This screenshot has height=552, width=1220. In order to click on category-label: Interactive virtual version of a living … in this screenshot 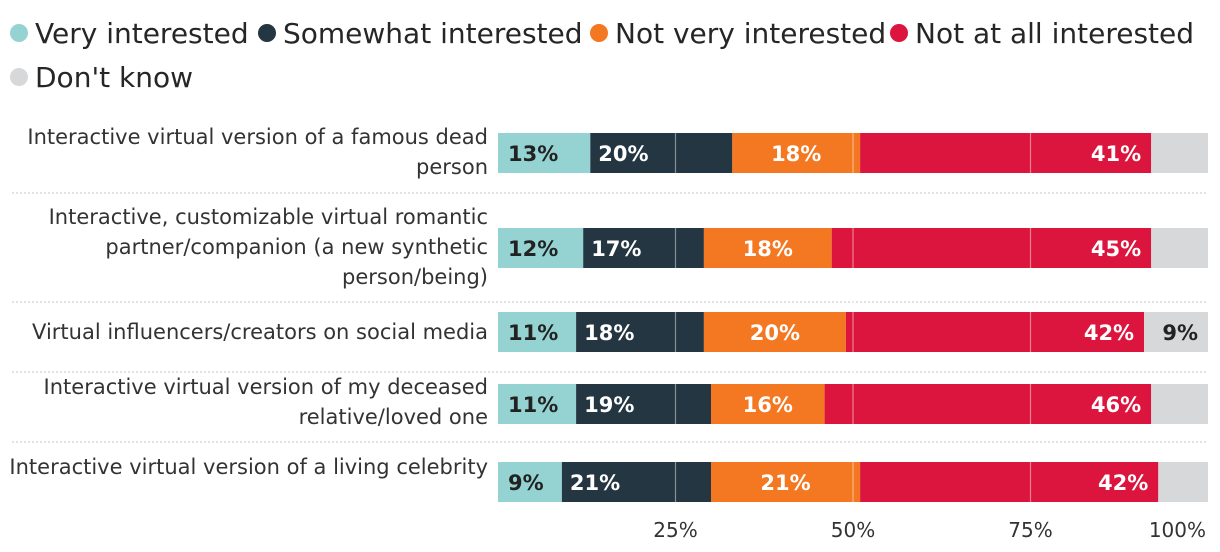, I will do `click(248, 467)`.